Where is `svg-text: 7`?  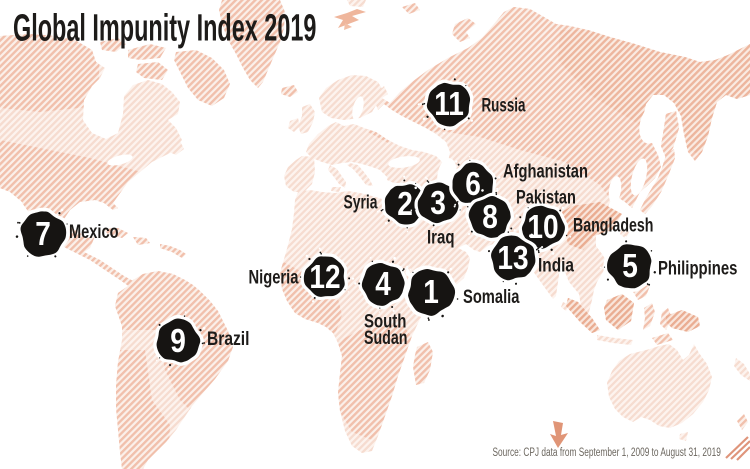
svg-text: 7 is located at coordinates (43, 234).